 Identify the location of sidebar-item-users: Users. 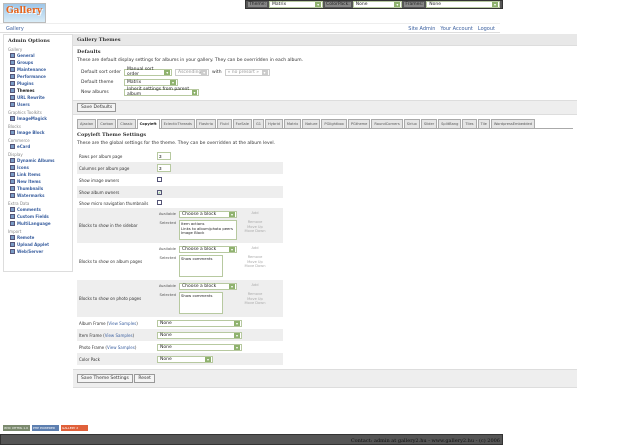
(38, 104).